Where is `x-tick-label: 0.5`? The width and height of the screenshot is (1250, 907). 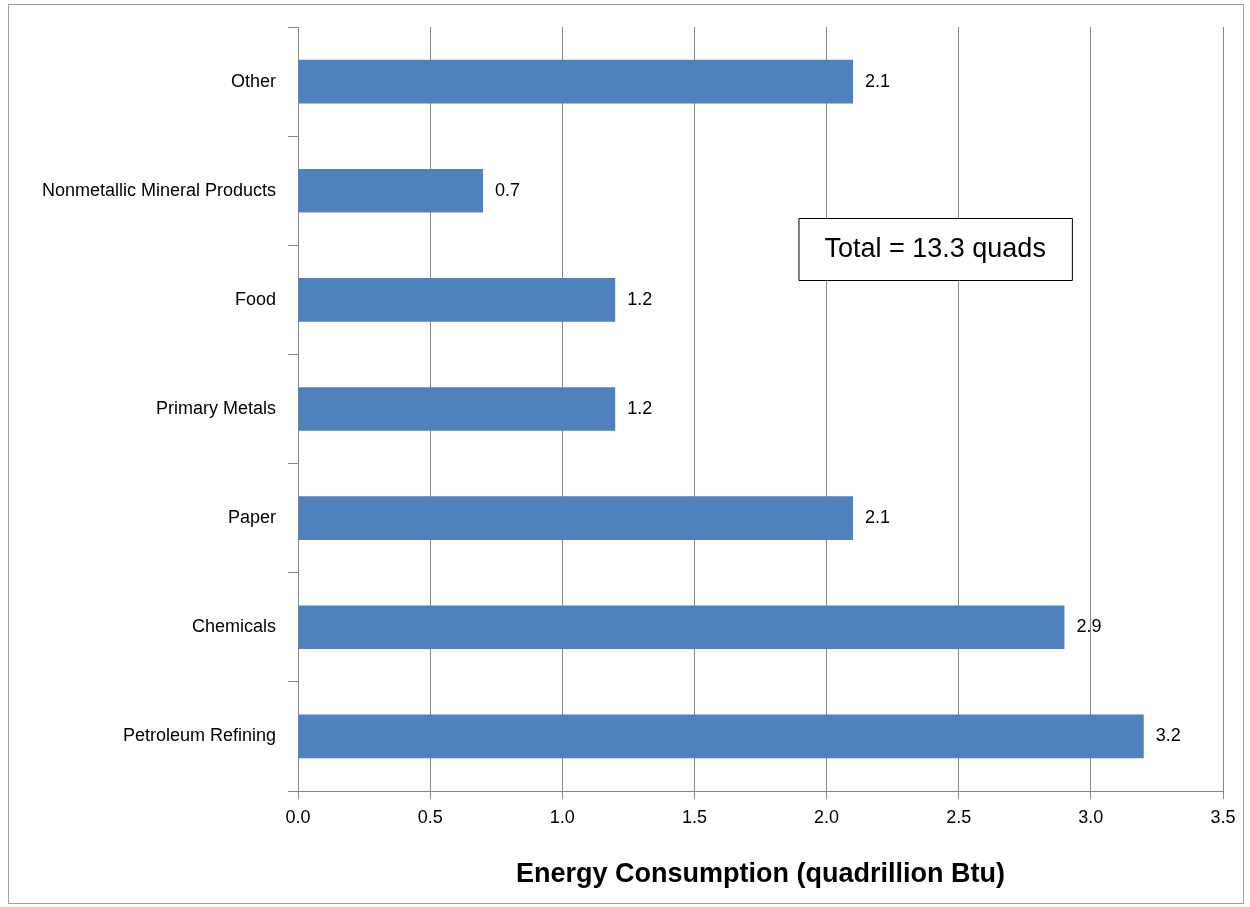
x-tick-label: 0.5 is located at coordinates (430, 816).